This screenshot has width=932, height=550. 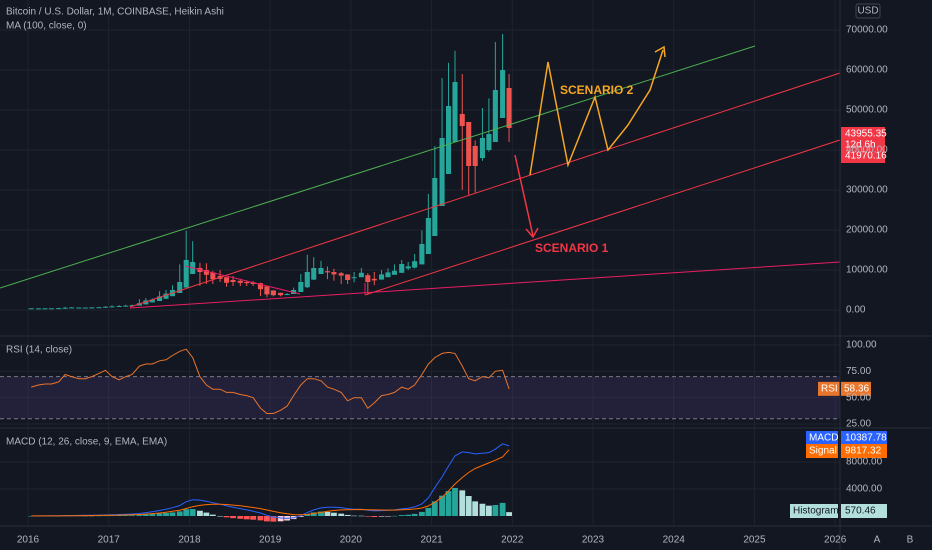 I want to click on scenario-1-path, so click(x=524, y=195).